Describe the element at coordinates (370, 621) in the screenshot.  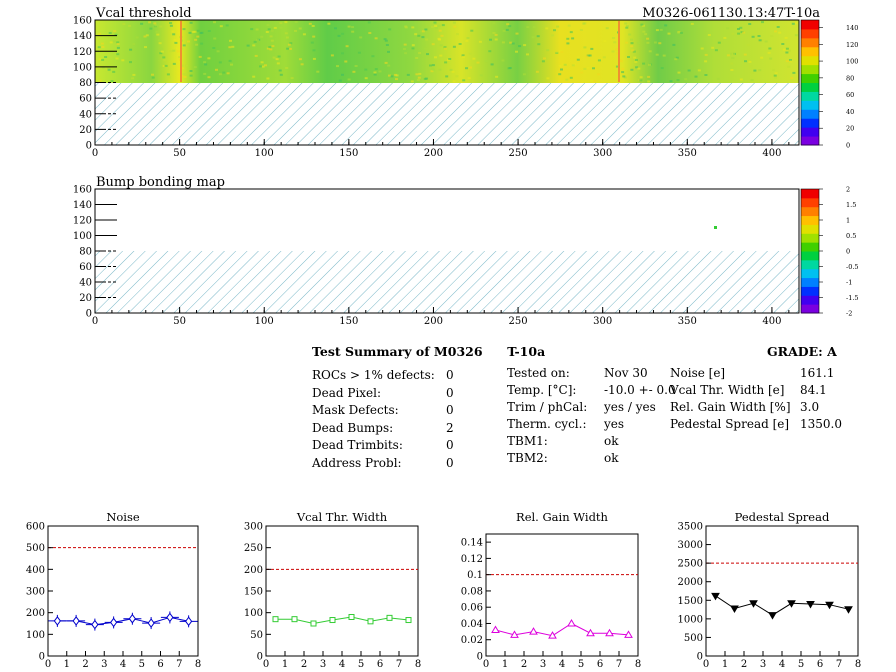
I see `data-point` at that location.